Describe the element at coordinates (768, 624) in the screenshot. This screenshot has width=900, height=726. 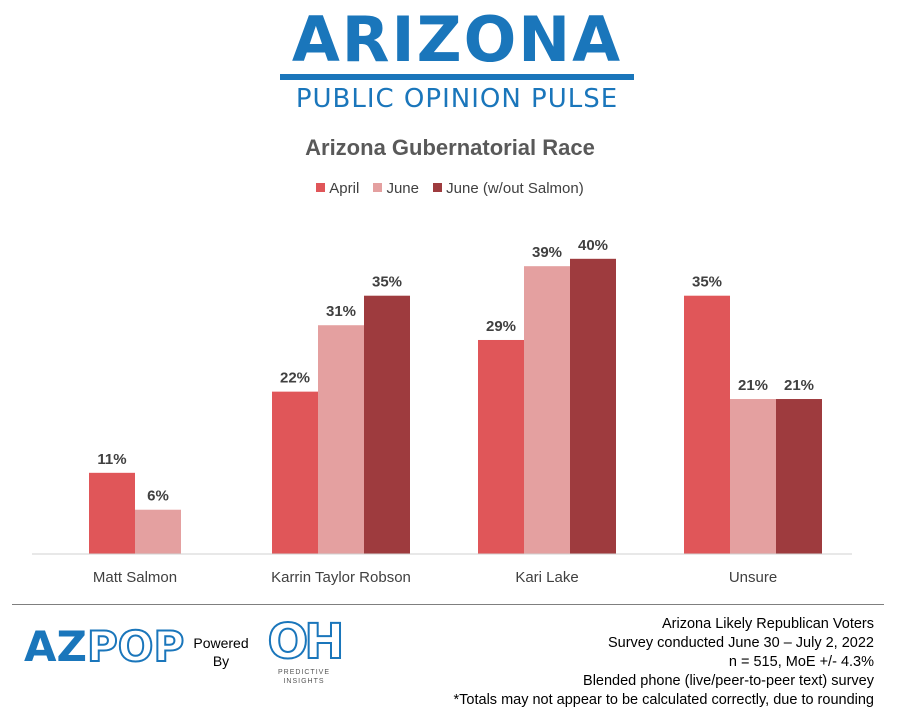
I see `survey-note-population: Arizona Likely Republican Voters` at that location.